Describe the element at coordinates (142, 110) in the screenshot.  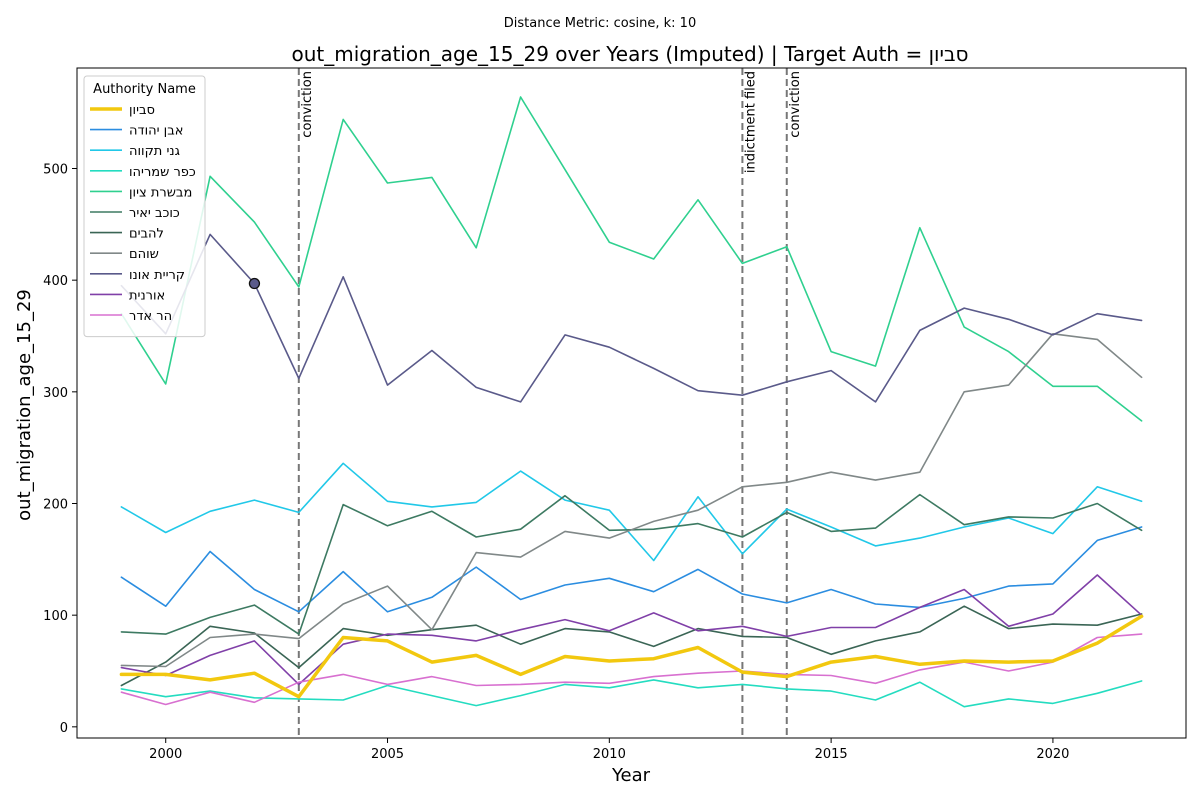
I see `legend-label-0: סביון` at that location.